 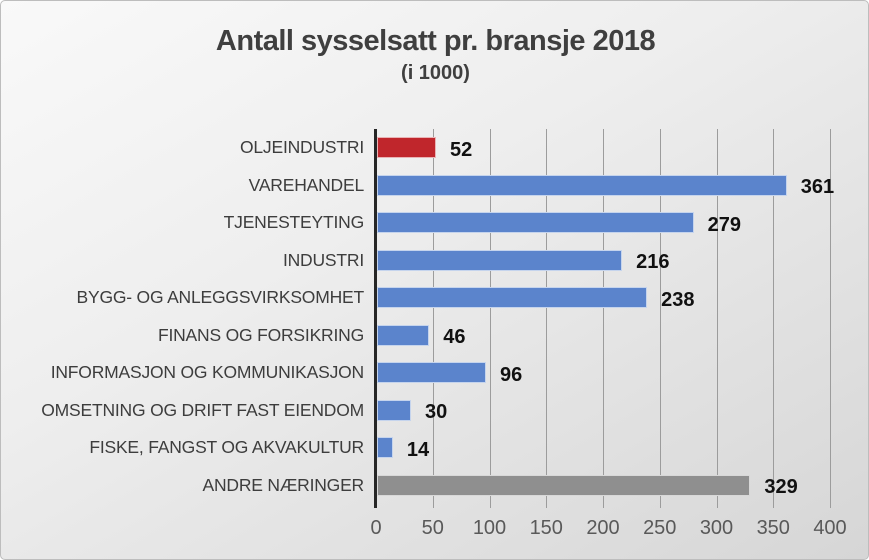 What do you see at coordinates (564, 485) in the screenshot?
I see `bar-andre-næringer` at bounding box center [564, 485].